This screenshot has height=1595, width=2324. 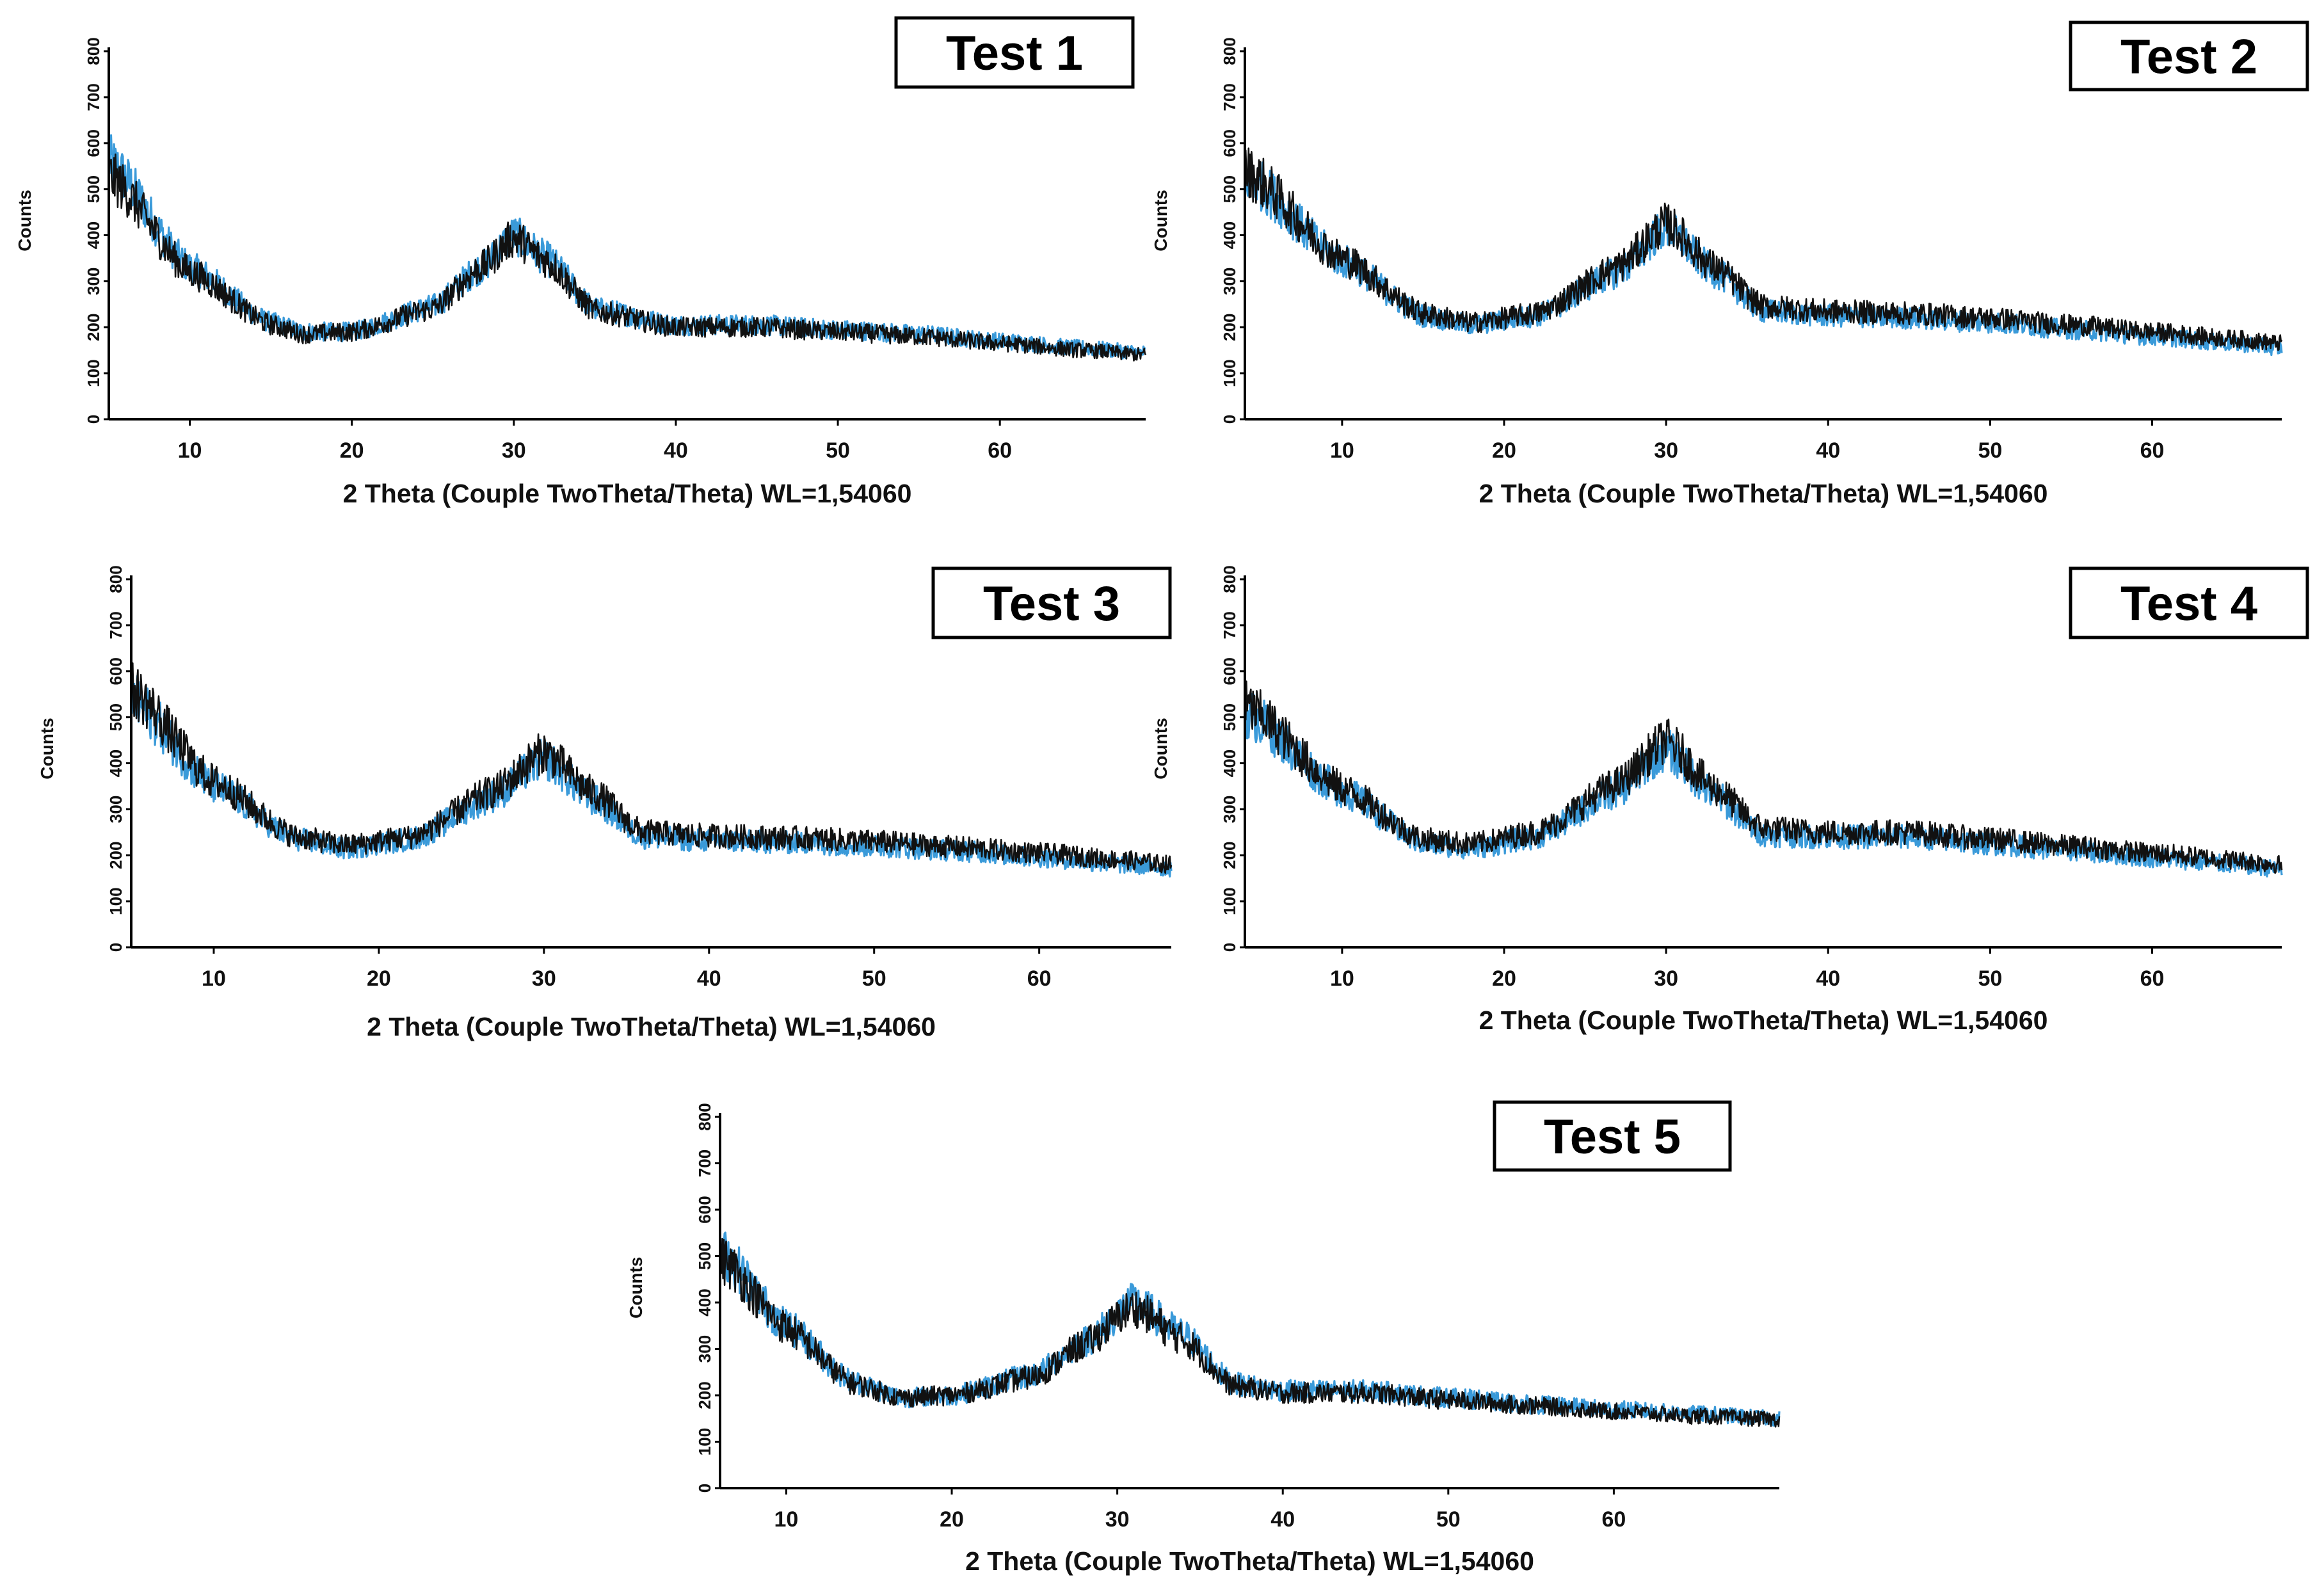 I want to click on chart-title: Test 3, so click(x=1051, y=604).